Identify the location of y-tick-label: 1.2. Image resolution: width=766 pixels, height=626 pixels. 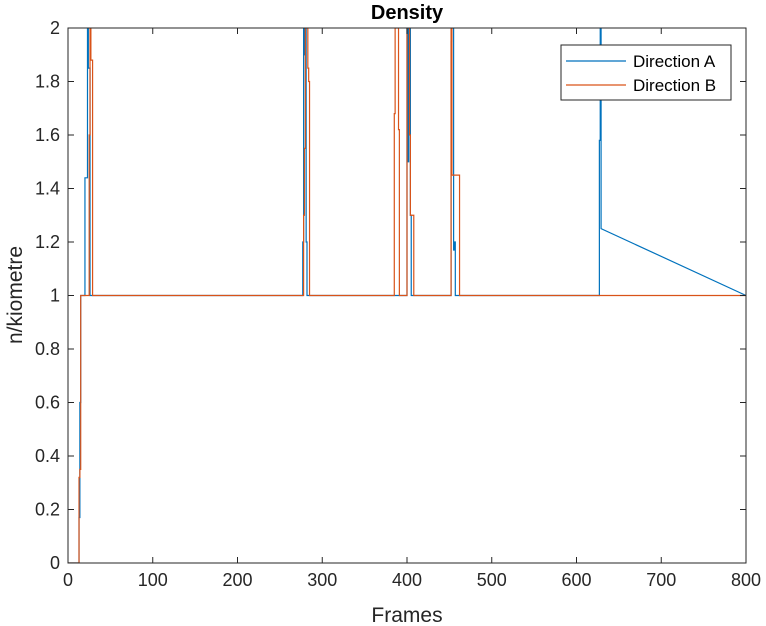
(47, 242).